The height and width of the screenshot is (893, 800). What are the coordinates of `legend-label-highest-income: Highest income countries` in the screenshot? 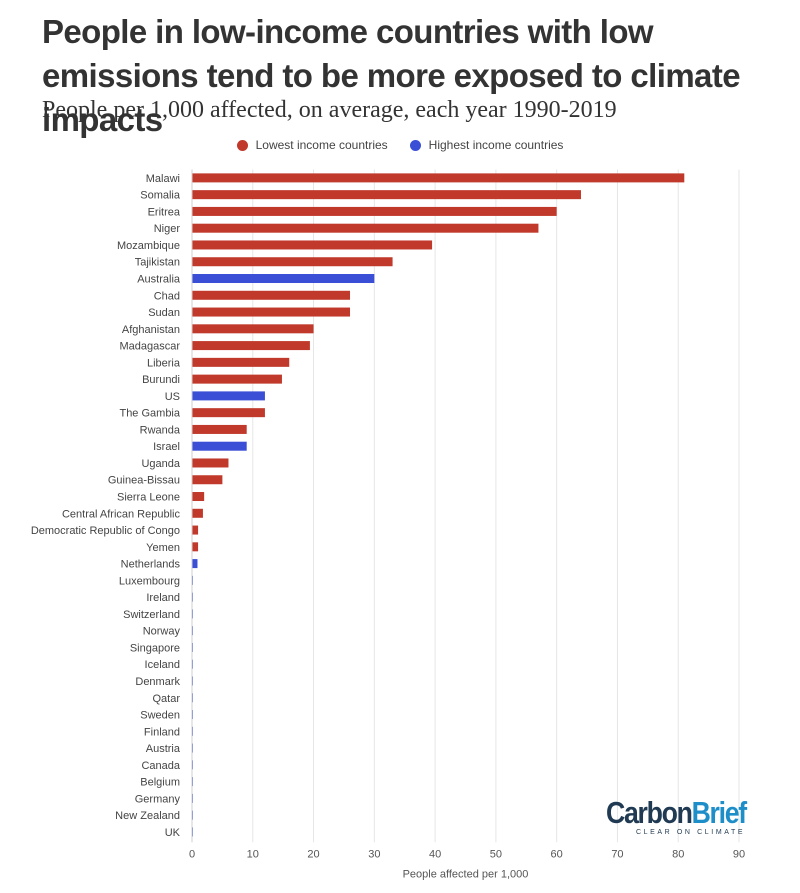 It's located at (496, 145).